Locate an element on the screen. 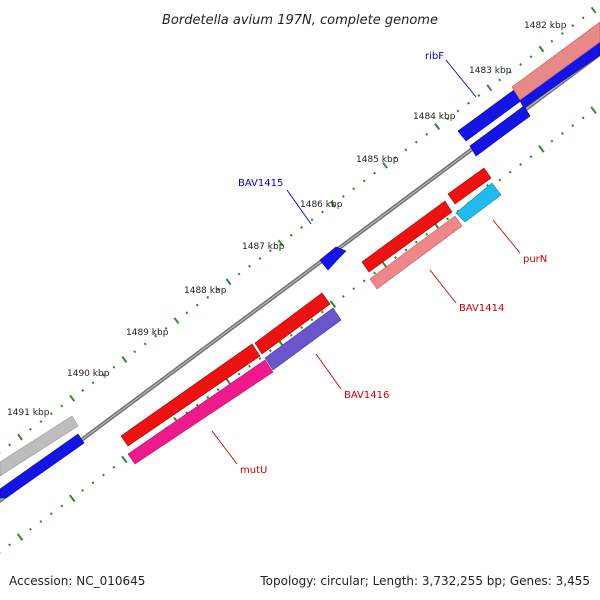 The width and height of the screenshot is (600, 600). kbp-label: 1484 kbp is located at coordinates (434, 117).